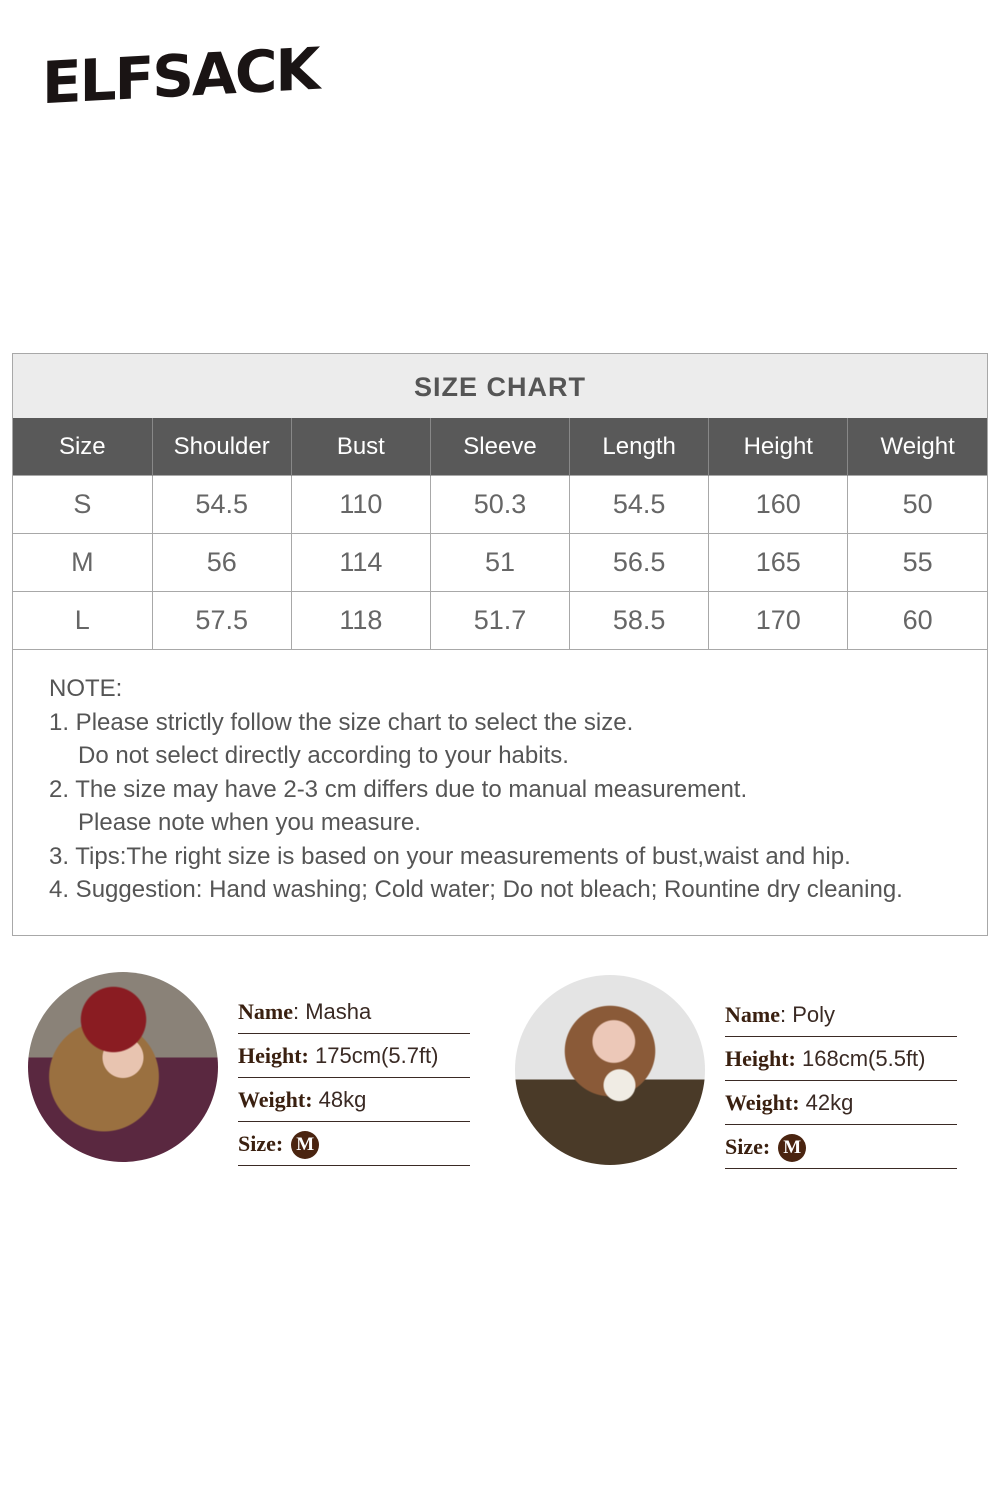 The width and height of the screenshot is (1000, 1500). I want to click on model-height: Height: 168cm(5.5ft), so click(841, 1060).